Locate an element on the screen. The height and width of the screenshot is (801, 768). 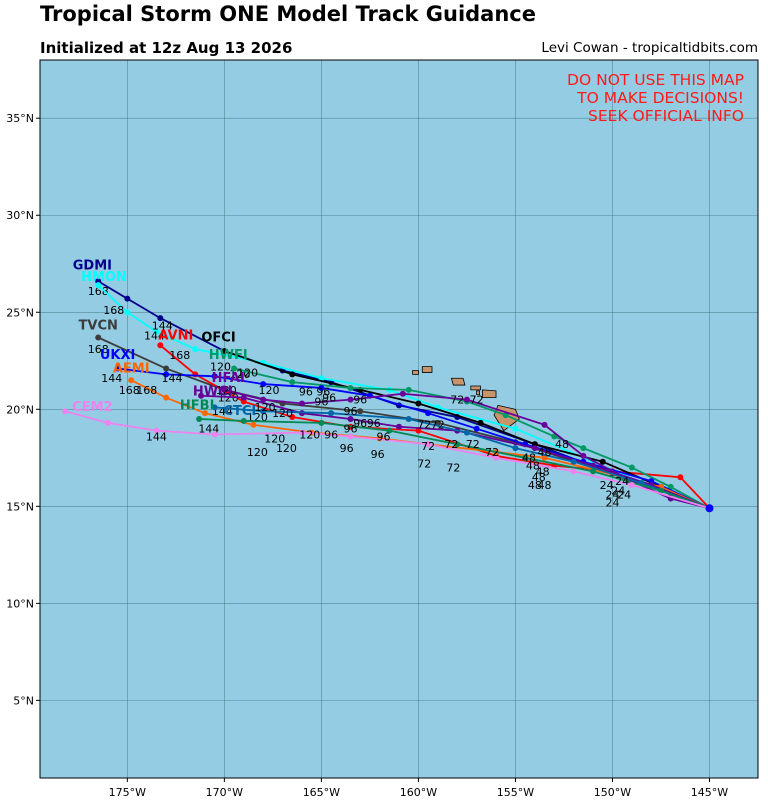
x-tick-label: 145°W is located at coordinates (709, 792).